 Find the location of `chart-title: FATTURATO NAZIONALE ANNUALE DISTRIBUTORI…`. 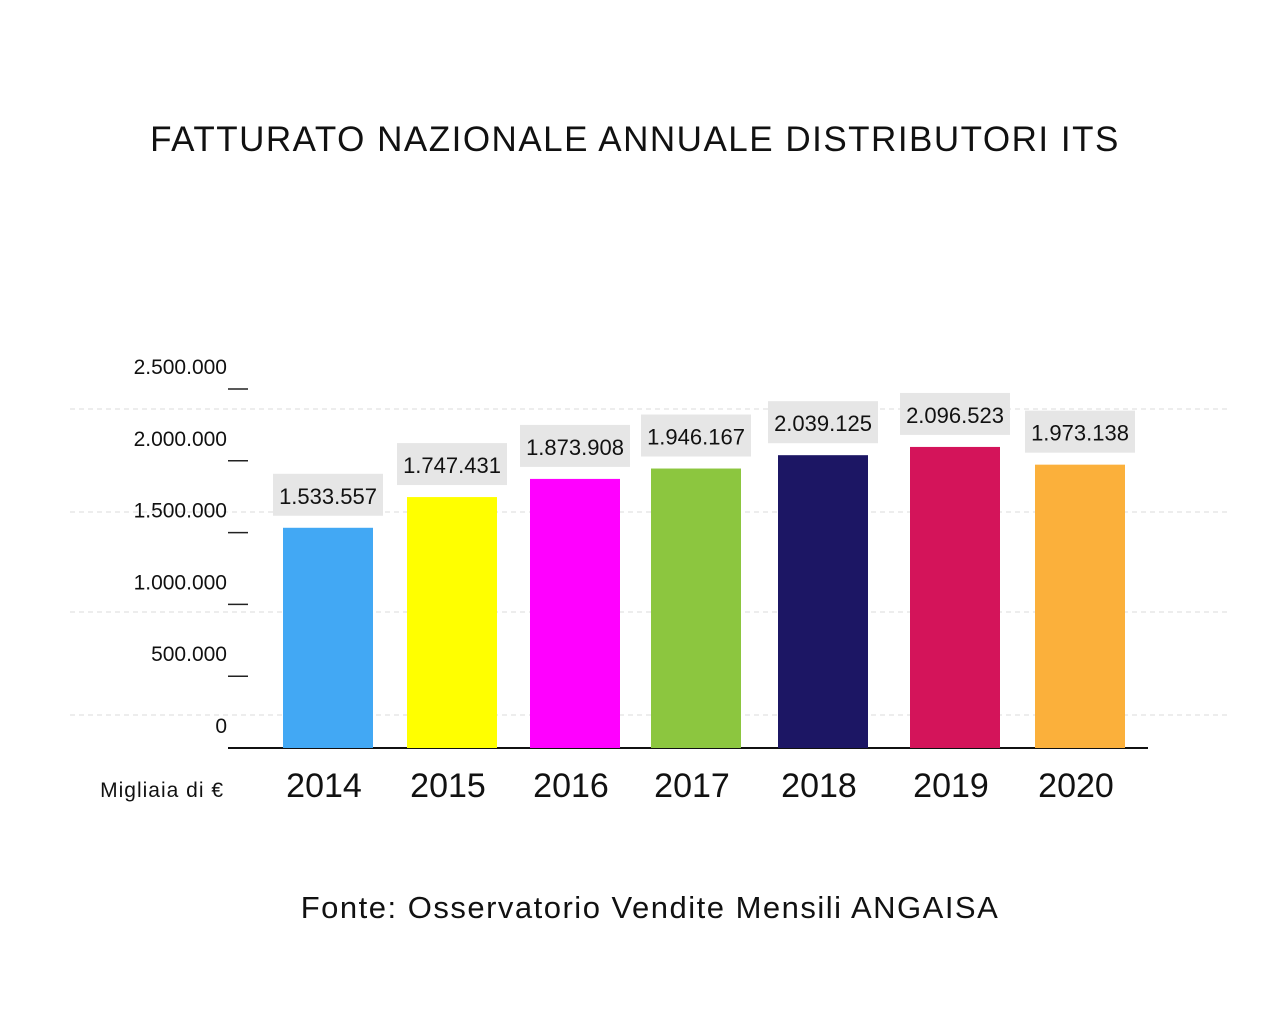

chart-title: FATTURATO NAZIONALE ANNUALE DISTRIBUTORI… is located at coordinates (635, 139).